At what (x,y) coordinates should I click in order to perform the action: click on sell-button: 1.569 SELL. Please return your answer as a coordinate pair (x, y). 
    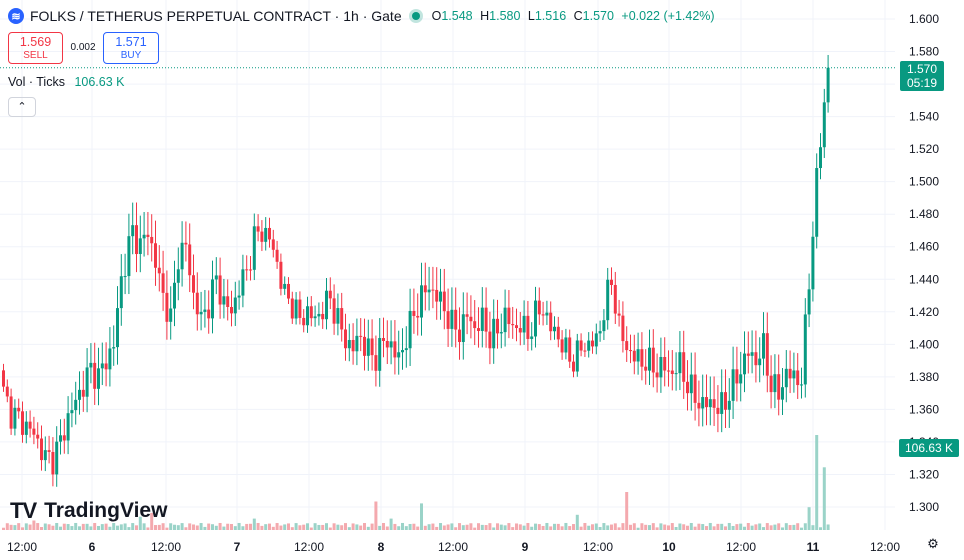
    Looking at the image, I should click on (35, 48).